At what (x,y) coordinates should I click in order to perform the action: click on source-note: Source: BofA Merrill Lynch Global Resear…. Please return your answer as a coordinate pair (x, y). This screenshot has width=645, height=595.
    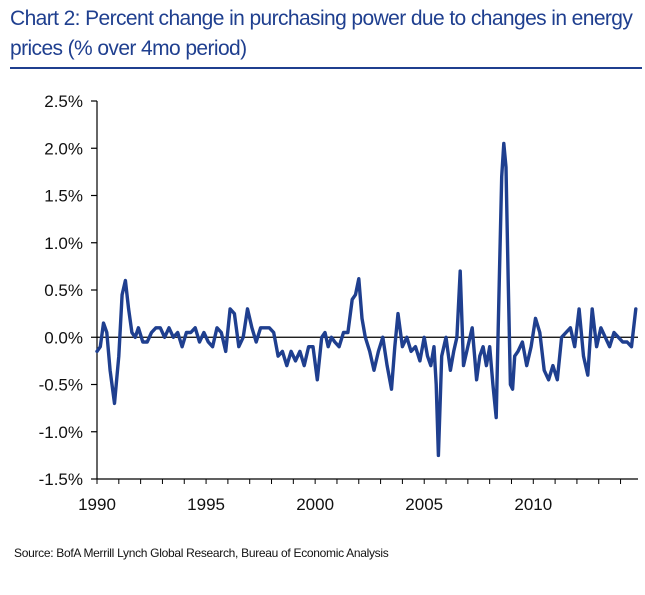
    Looking at the image, I should click on (201, 553).